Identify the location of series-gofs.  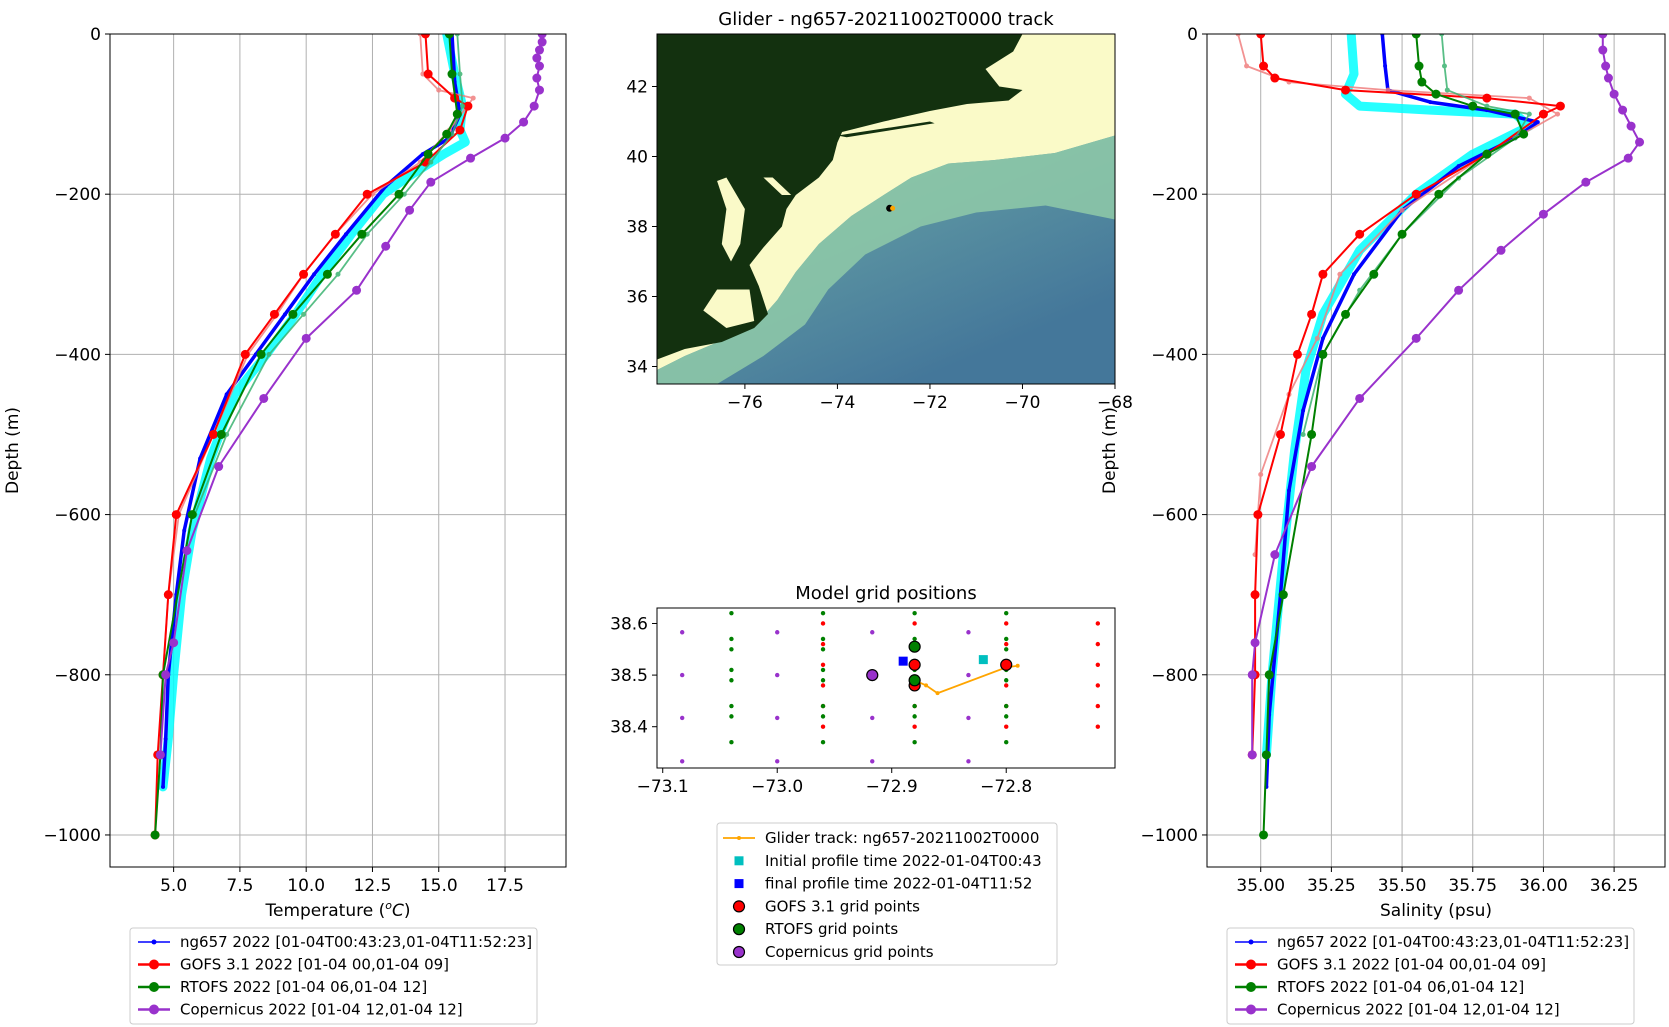
(1406, 397).